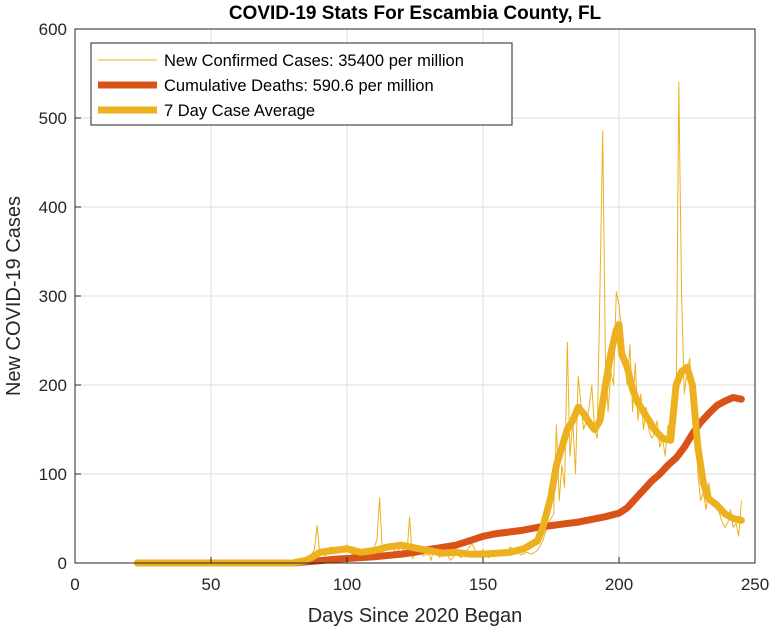 The width and height of the screenshot is (772, 630). I want to click on legend-box, so click(301, 84).